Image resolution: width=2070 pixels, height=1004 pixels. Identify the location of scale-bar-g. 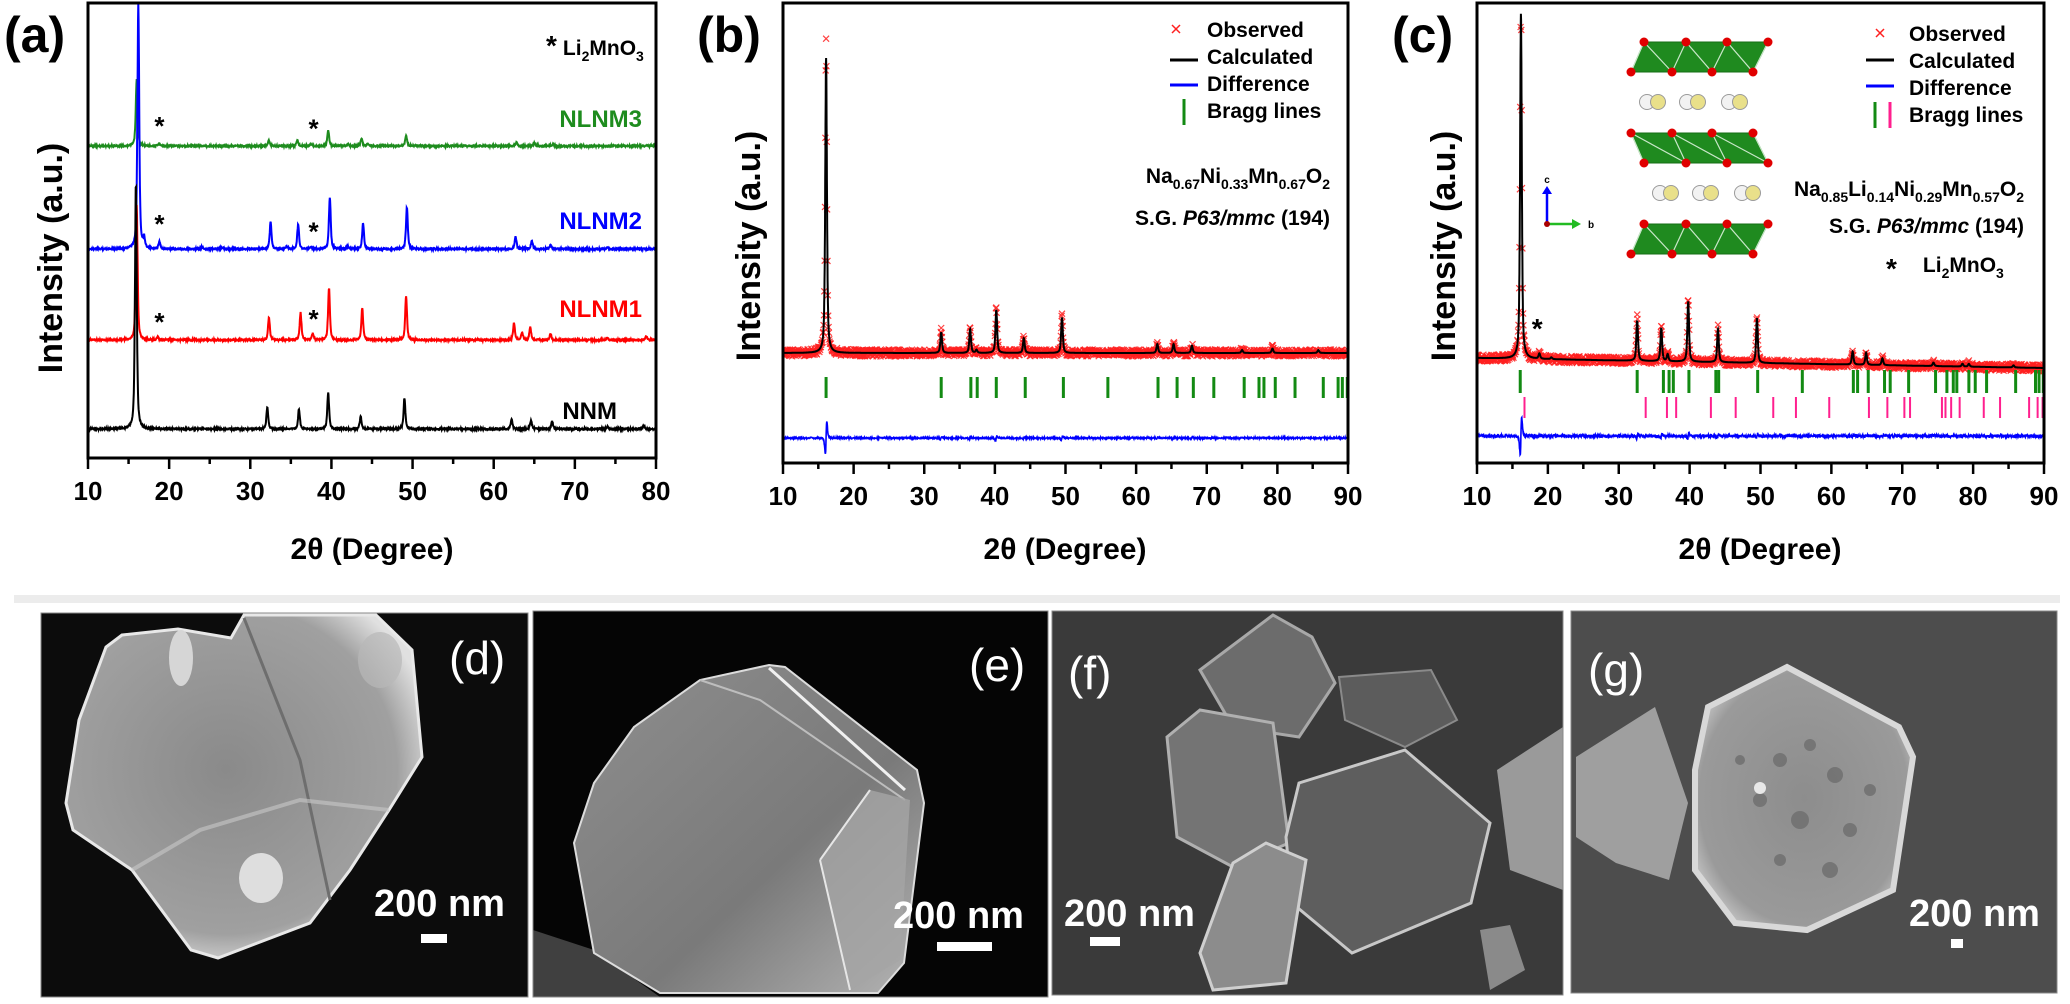
(1957, 943).